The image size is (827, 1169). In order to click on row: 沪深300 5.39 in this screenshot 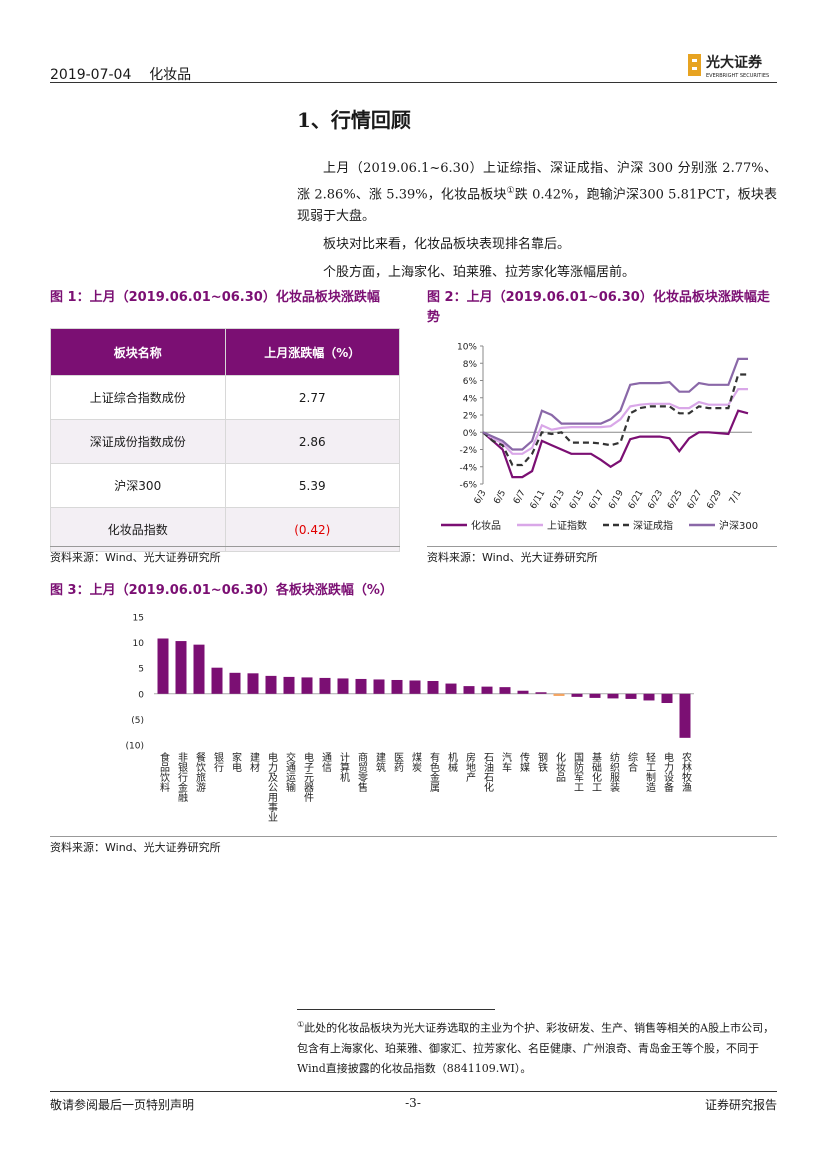, I will do `click(225, 485)`.